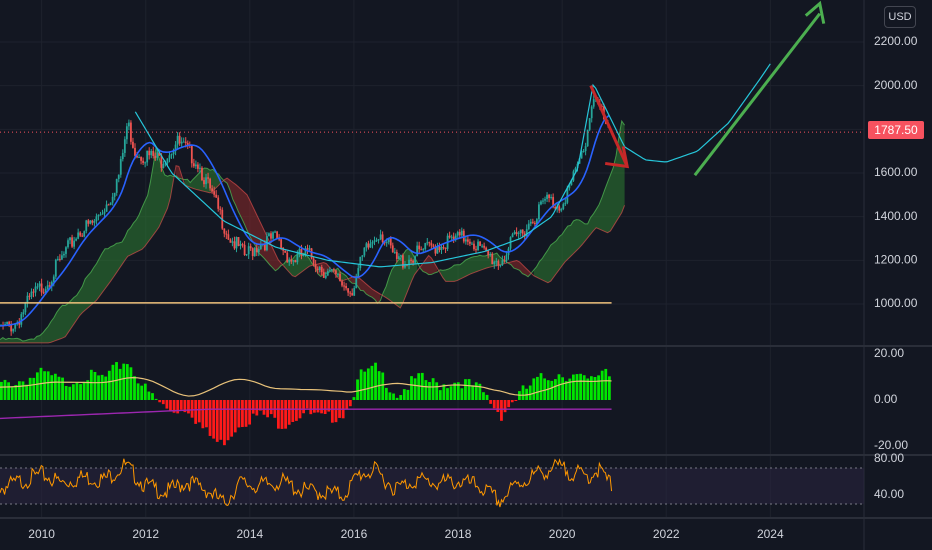  I want to click on rsi-band-fill, so click(432, 486).